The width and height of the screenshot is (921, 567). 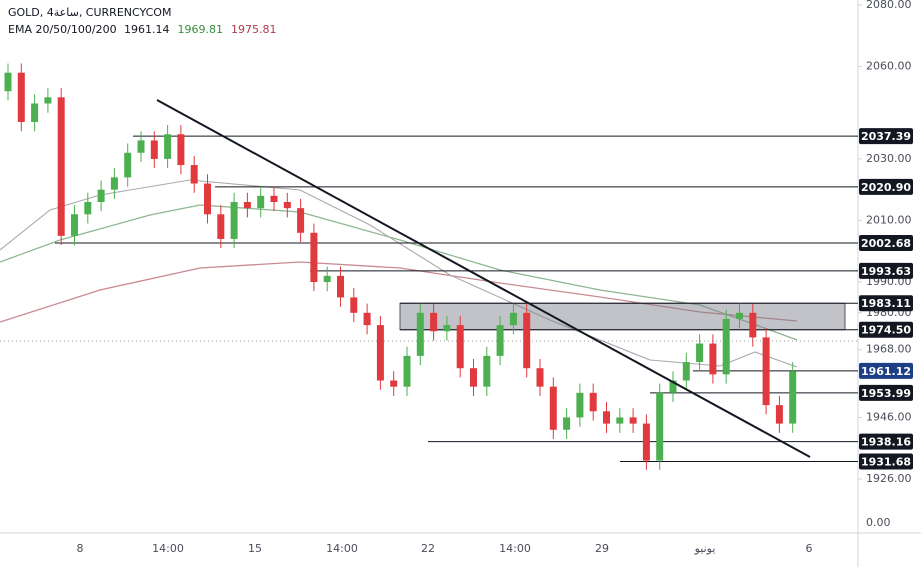 What do you see at coordinates (889, 66) in the screenshot?
I see `y-tick-label: 2060.00` at bounding box center [889, 66].